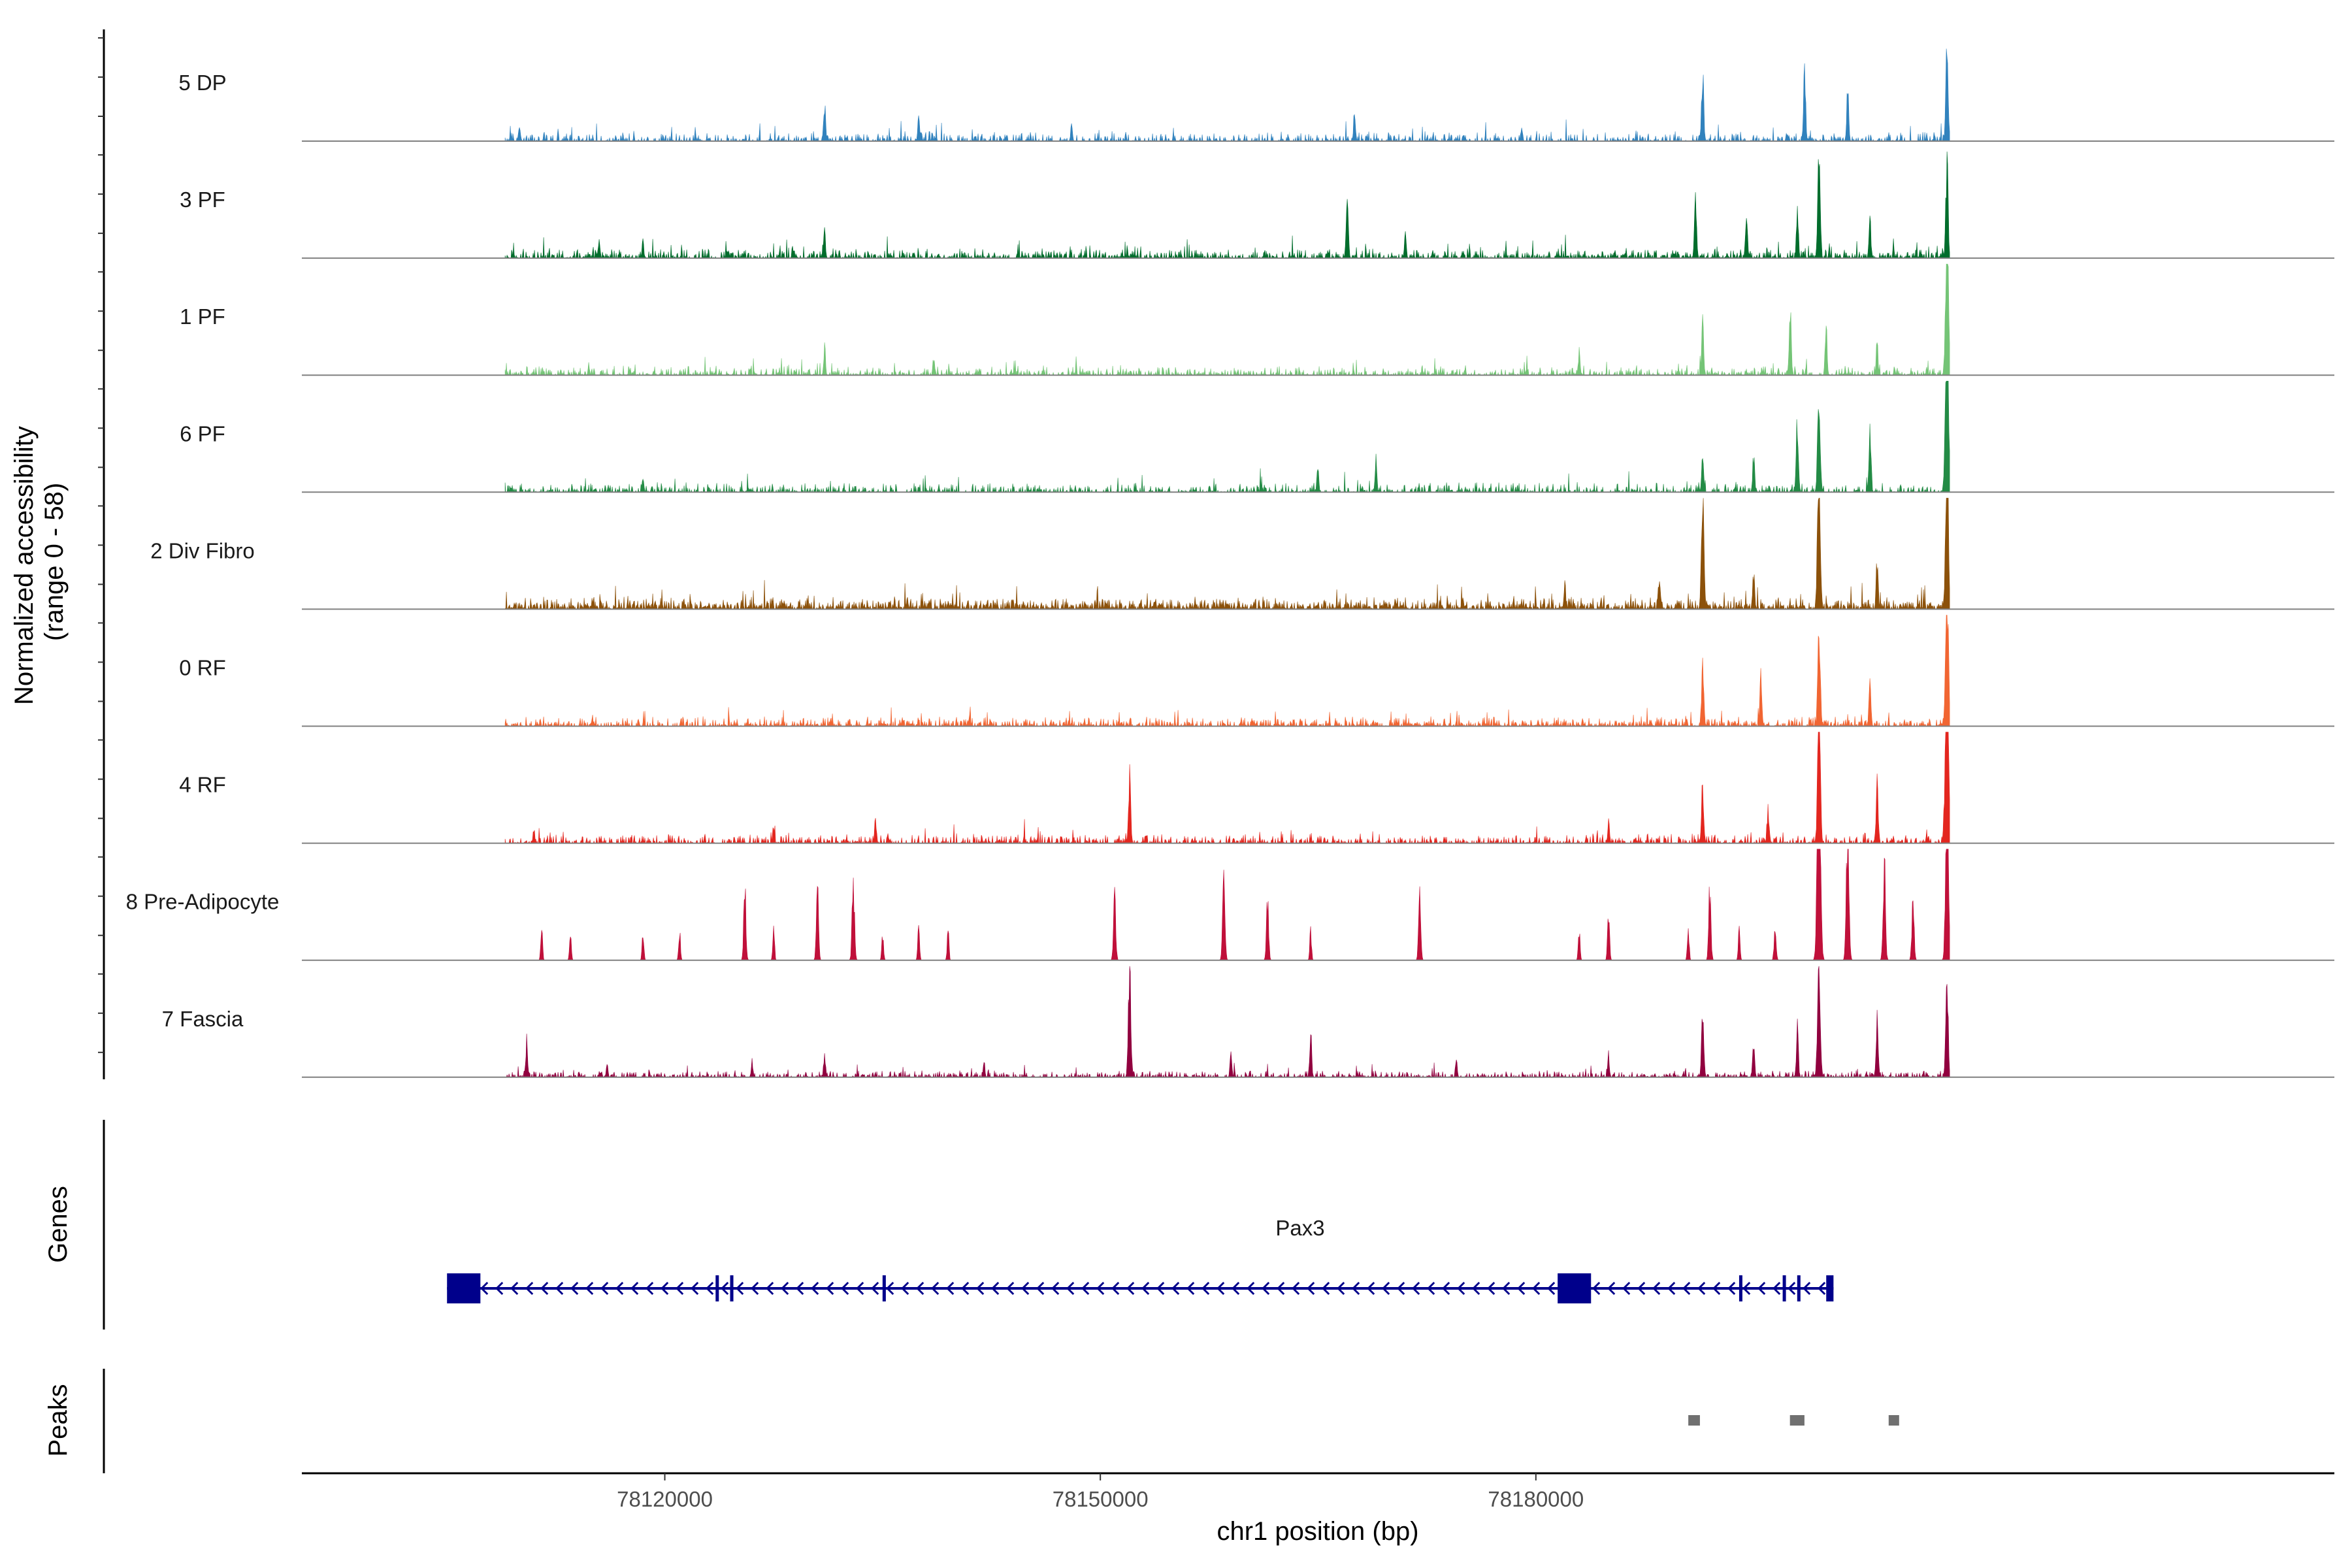 The height and width of the screenshot is (1568, 2352). What do you see at coordinates (1101, 1499) in the screenshot?
I see `x-tick-label: 78150000` at bounding box center [1101, 1499].